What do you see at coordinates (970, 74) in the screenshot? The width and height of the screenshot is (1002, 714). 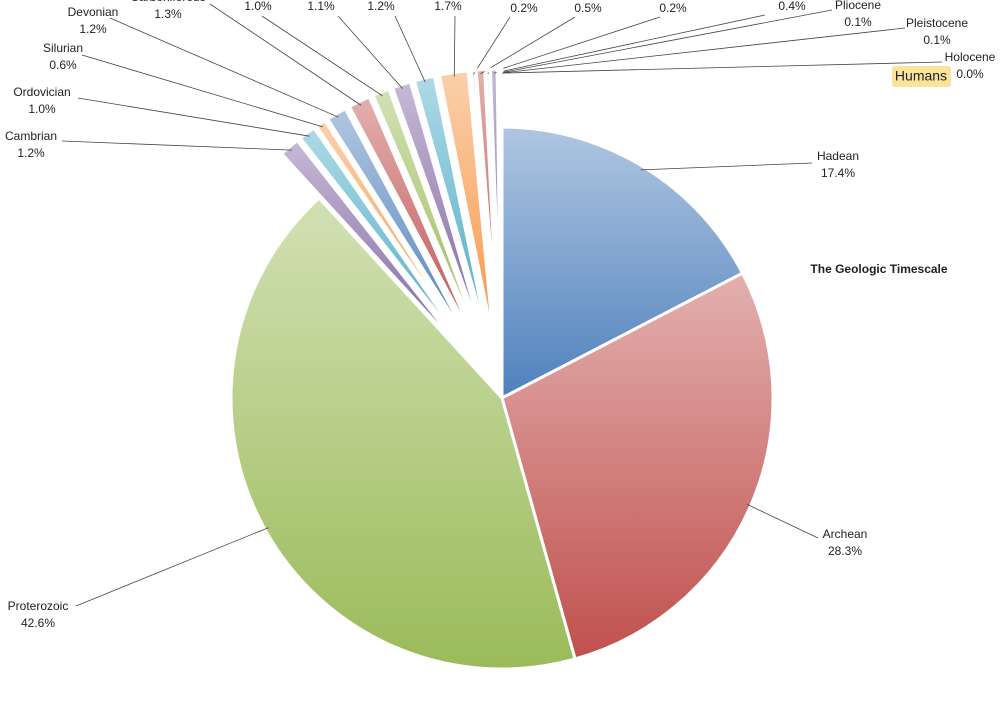 I see `slice-value-label: 0.0%` at bounding box center [970, 74].